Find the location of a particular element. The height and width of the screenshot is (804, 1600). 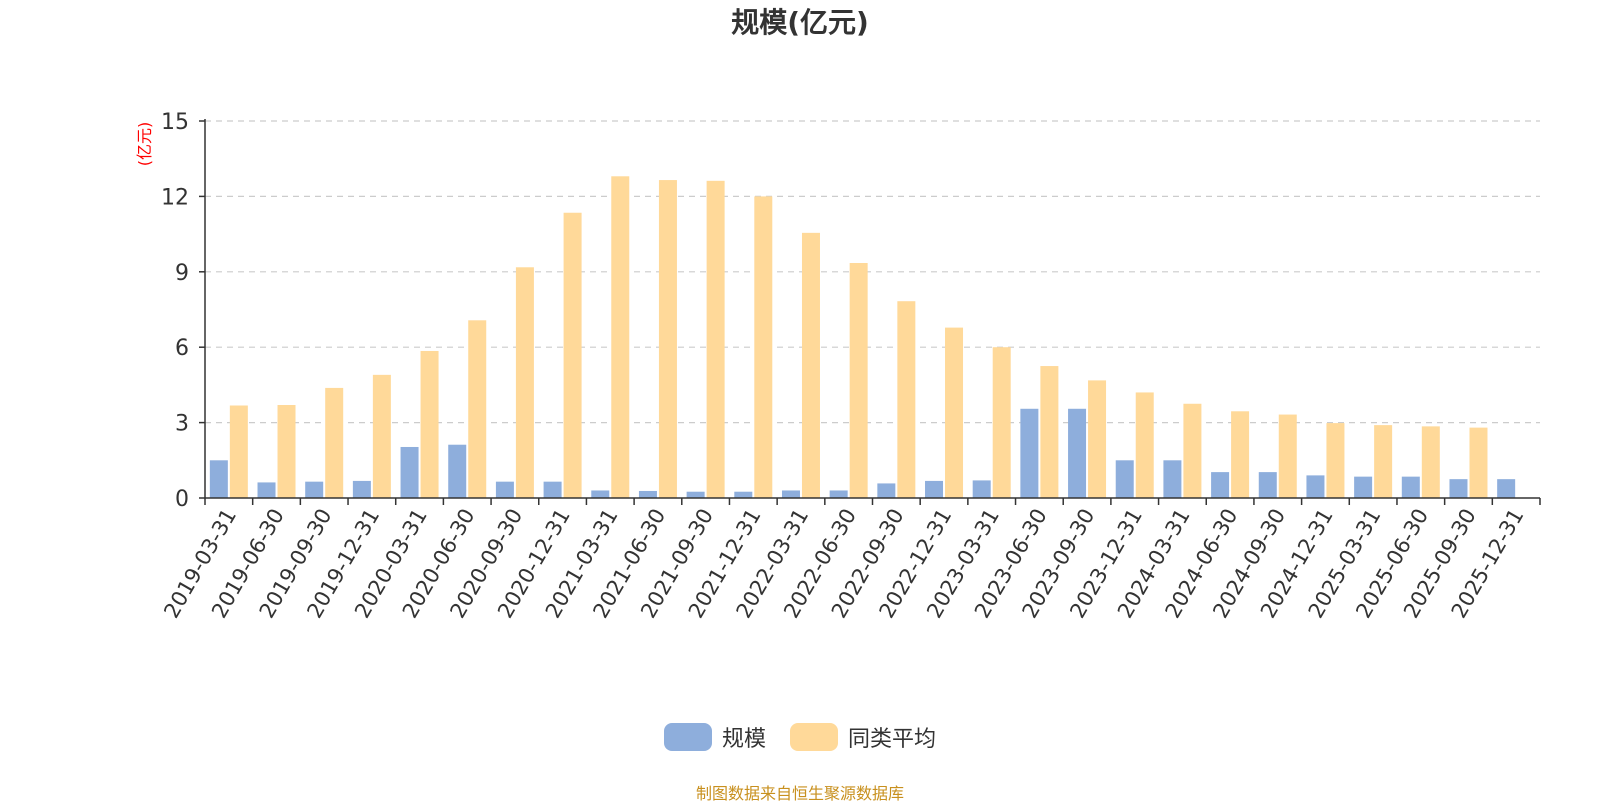

y-tick-label: 0 is located at coordinates (182, 499).